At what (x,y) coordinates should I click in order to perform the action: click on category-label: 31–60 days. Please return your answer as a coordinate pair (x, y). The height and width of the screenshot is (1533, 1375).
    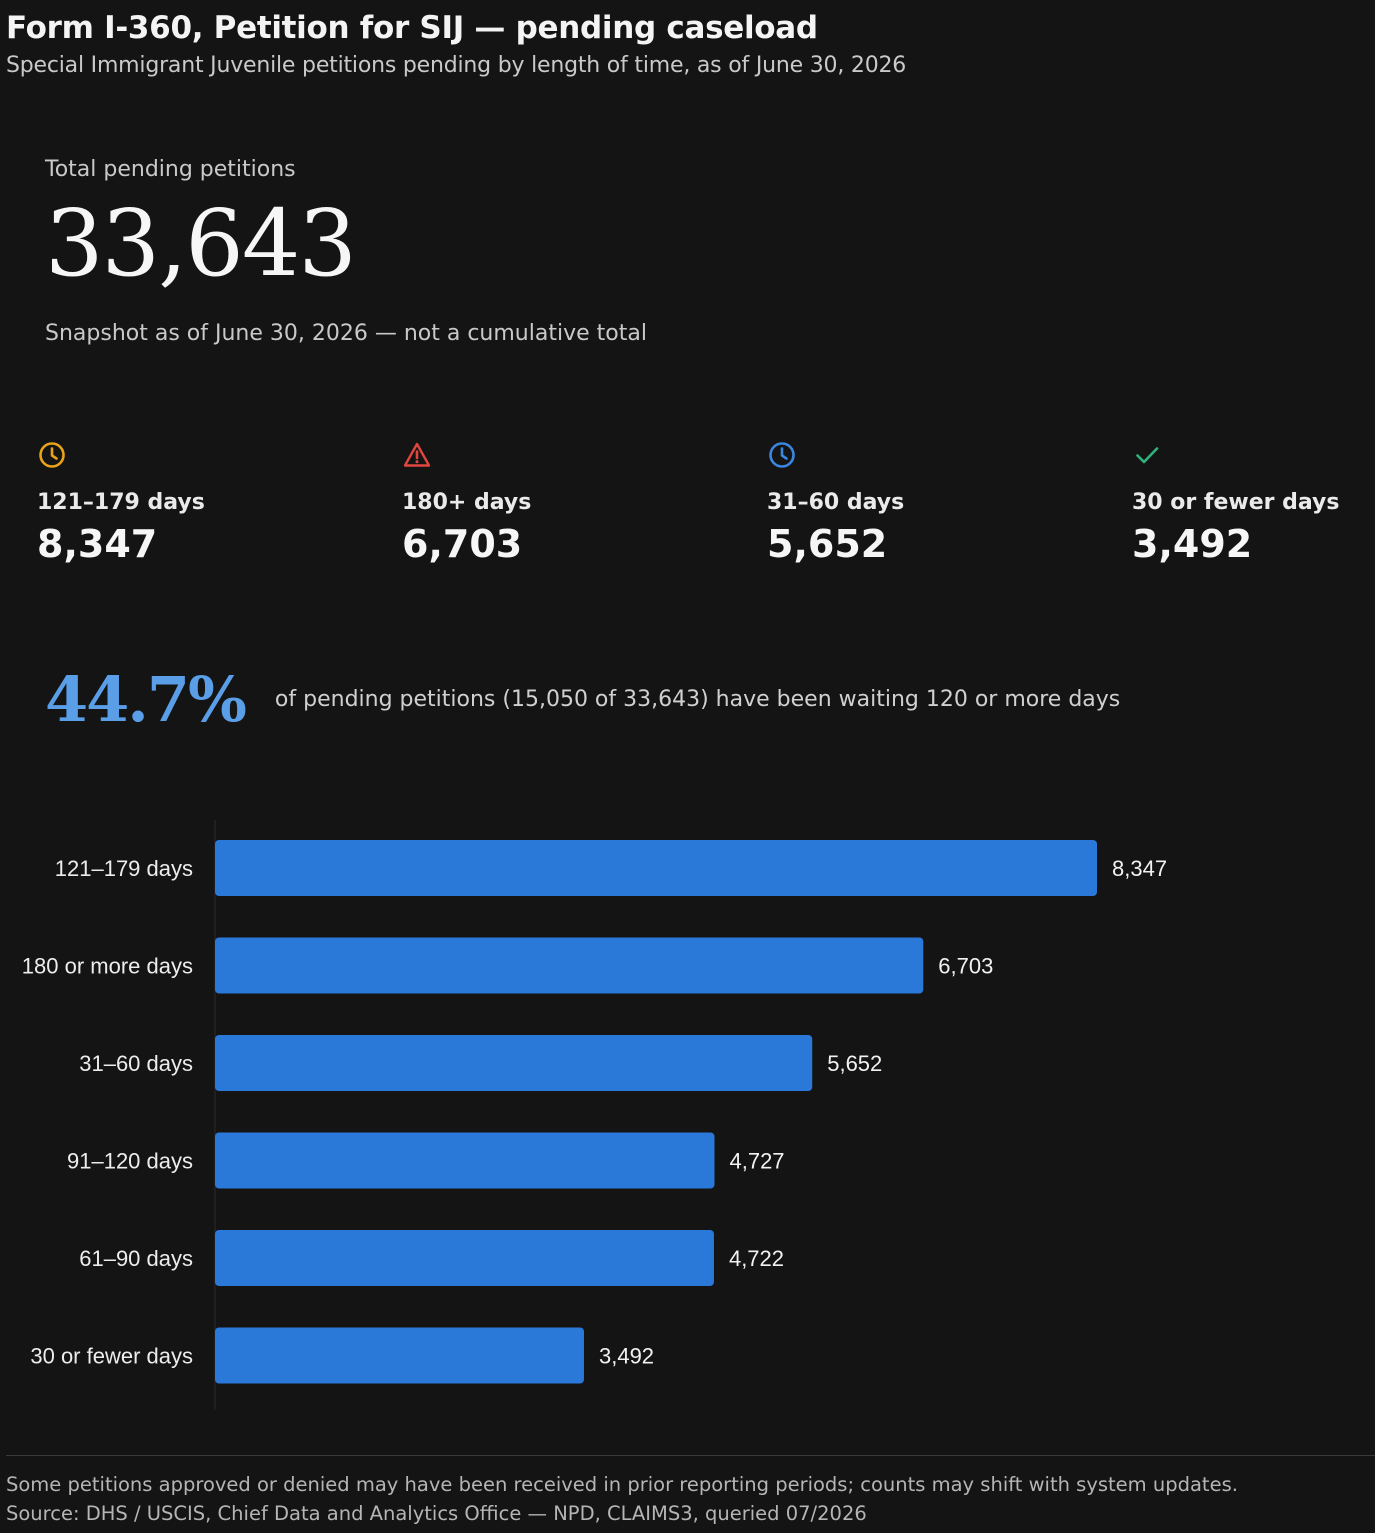
    Looking at the image, I should click on (136, 1063).